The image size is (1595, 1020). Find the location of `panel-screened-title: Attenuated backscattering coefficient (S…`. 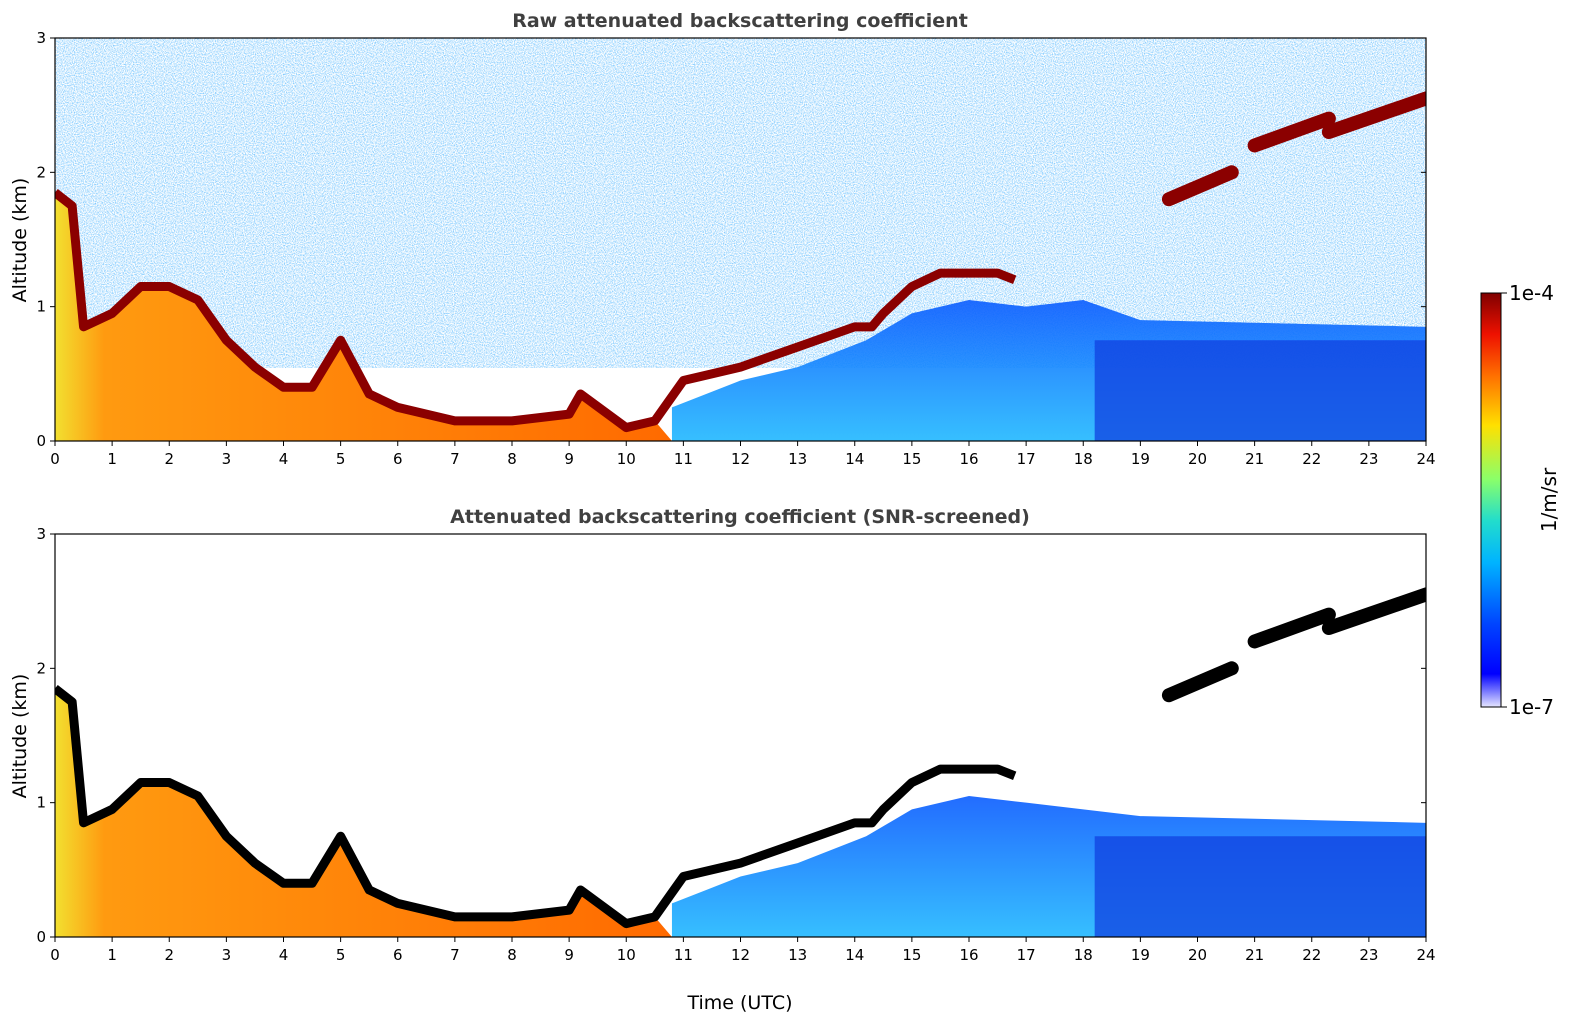

panel-screened-title: Attenuated backscattering coefficient (S… is located at coordinates (740, 517).